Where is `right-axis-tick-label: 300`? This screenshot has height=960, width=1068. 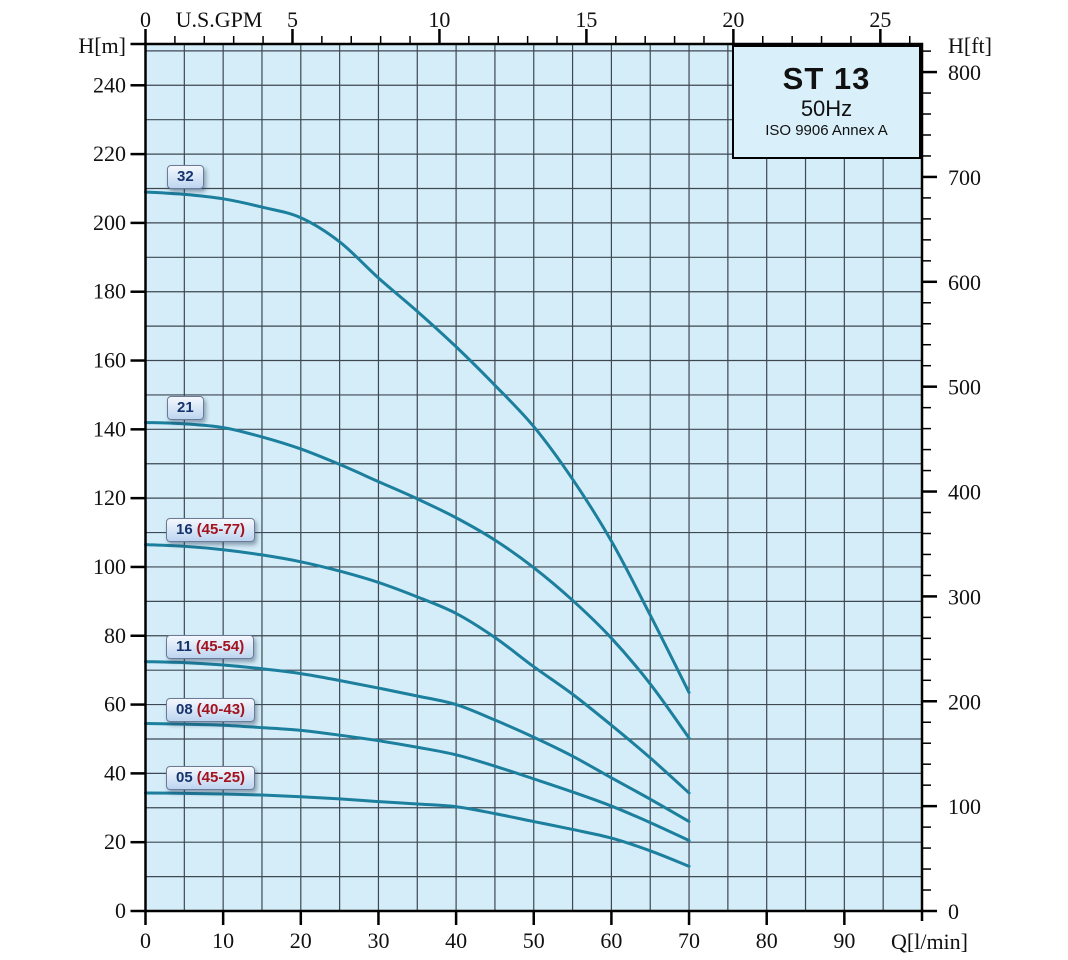
right-axis-tick-label: 300 is located at coordinates (964, 596).